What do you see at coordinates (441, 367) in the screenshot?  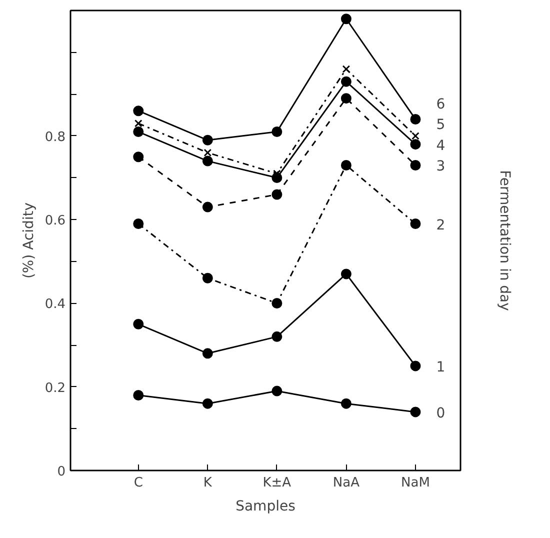 I see `series-label: 1` at bounding box center [441, 367].